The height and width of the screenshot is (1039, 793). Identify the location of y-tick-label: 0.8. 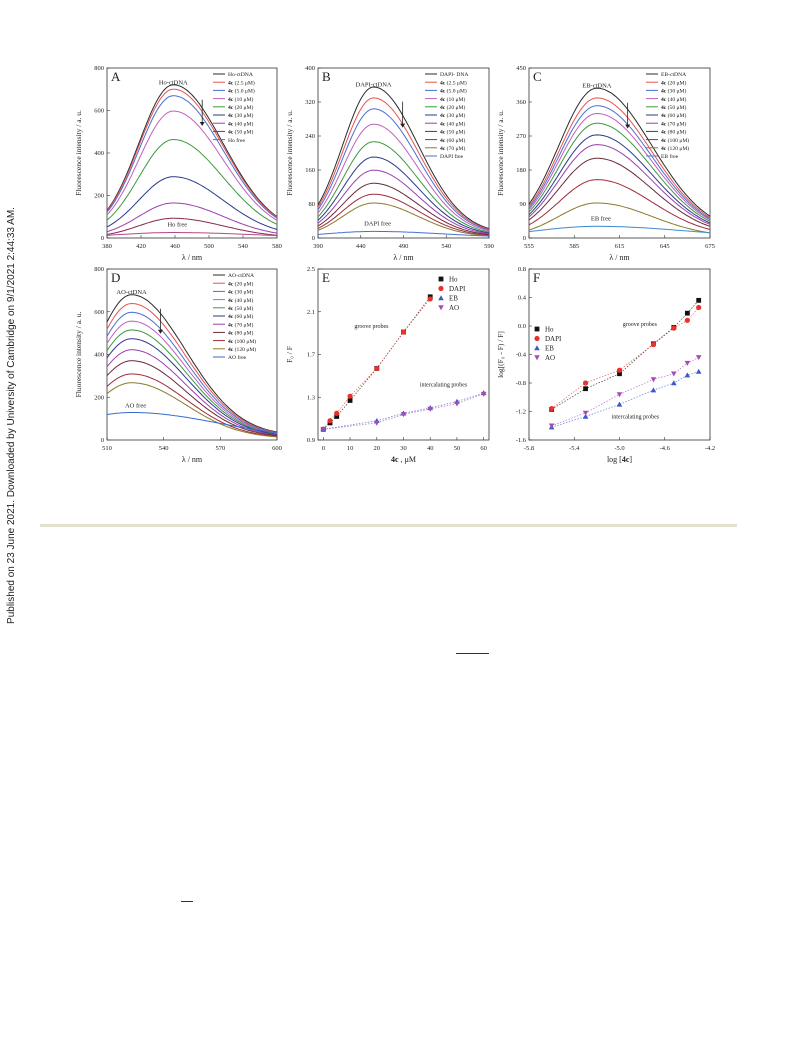
(522, 269).